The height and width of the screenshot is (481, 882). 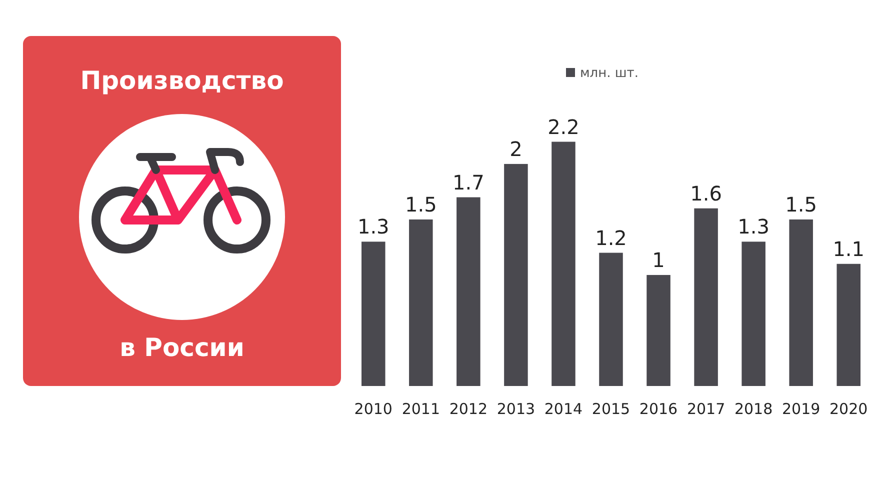 What do you see at coordinates (848, 248) in the screenshot?
I see `data-label: 1.1` at bounding box center [848, 248].